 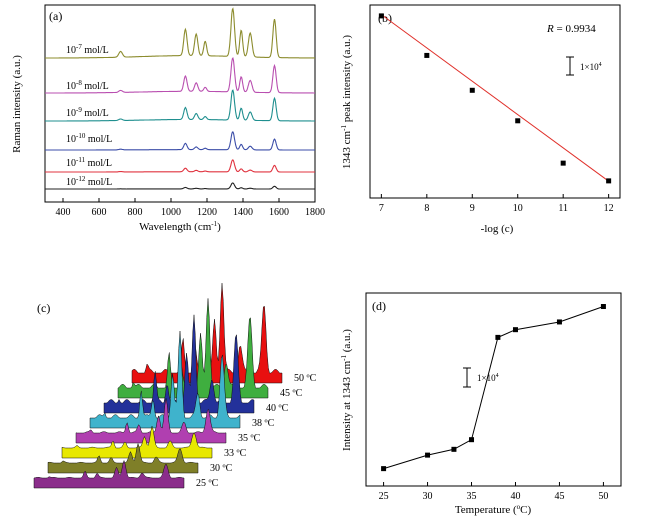 I want to click on panel-c-temperature-label: 40 ºC, so click(x=277, y=408).